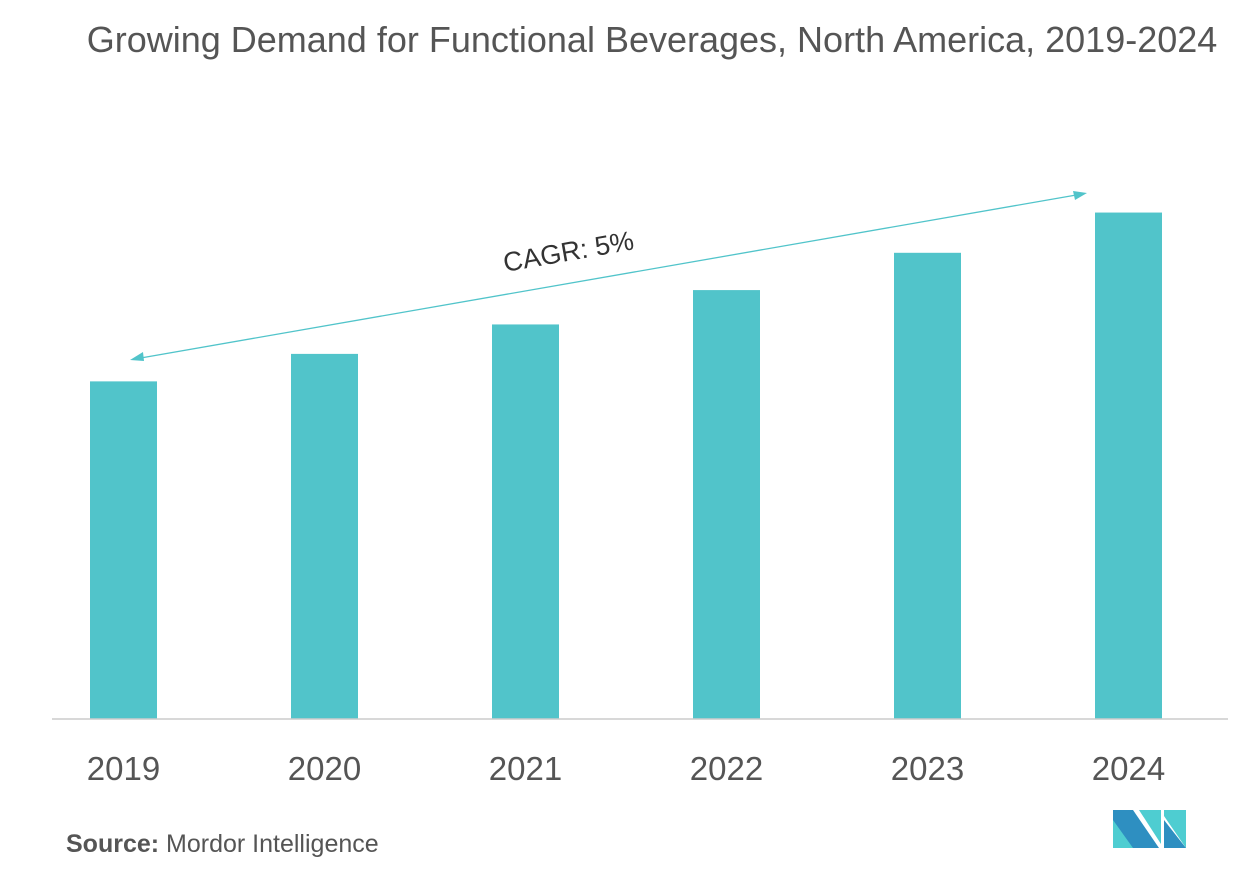 The height and width of the screenshot is (881, 1252). Describe the element at coordinates (1128, 768) in the screenshot. I see `x-tick-label: 2024` at that location.